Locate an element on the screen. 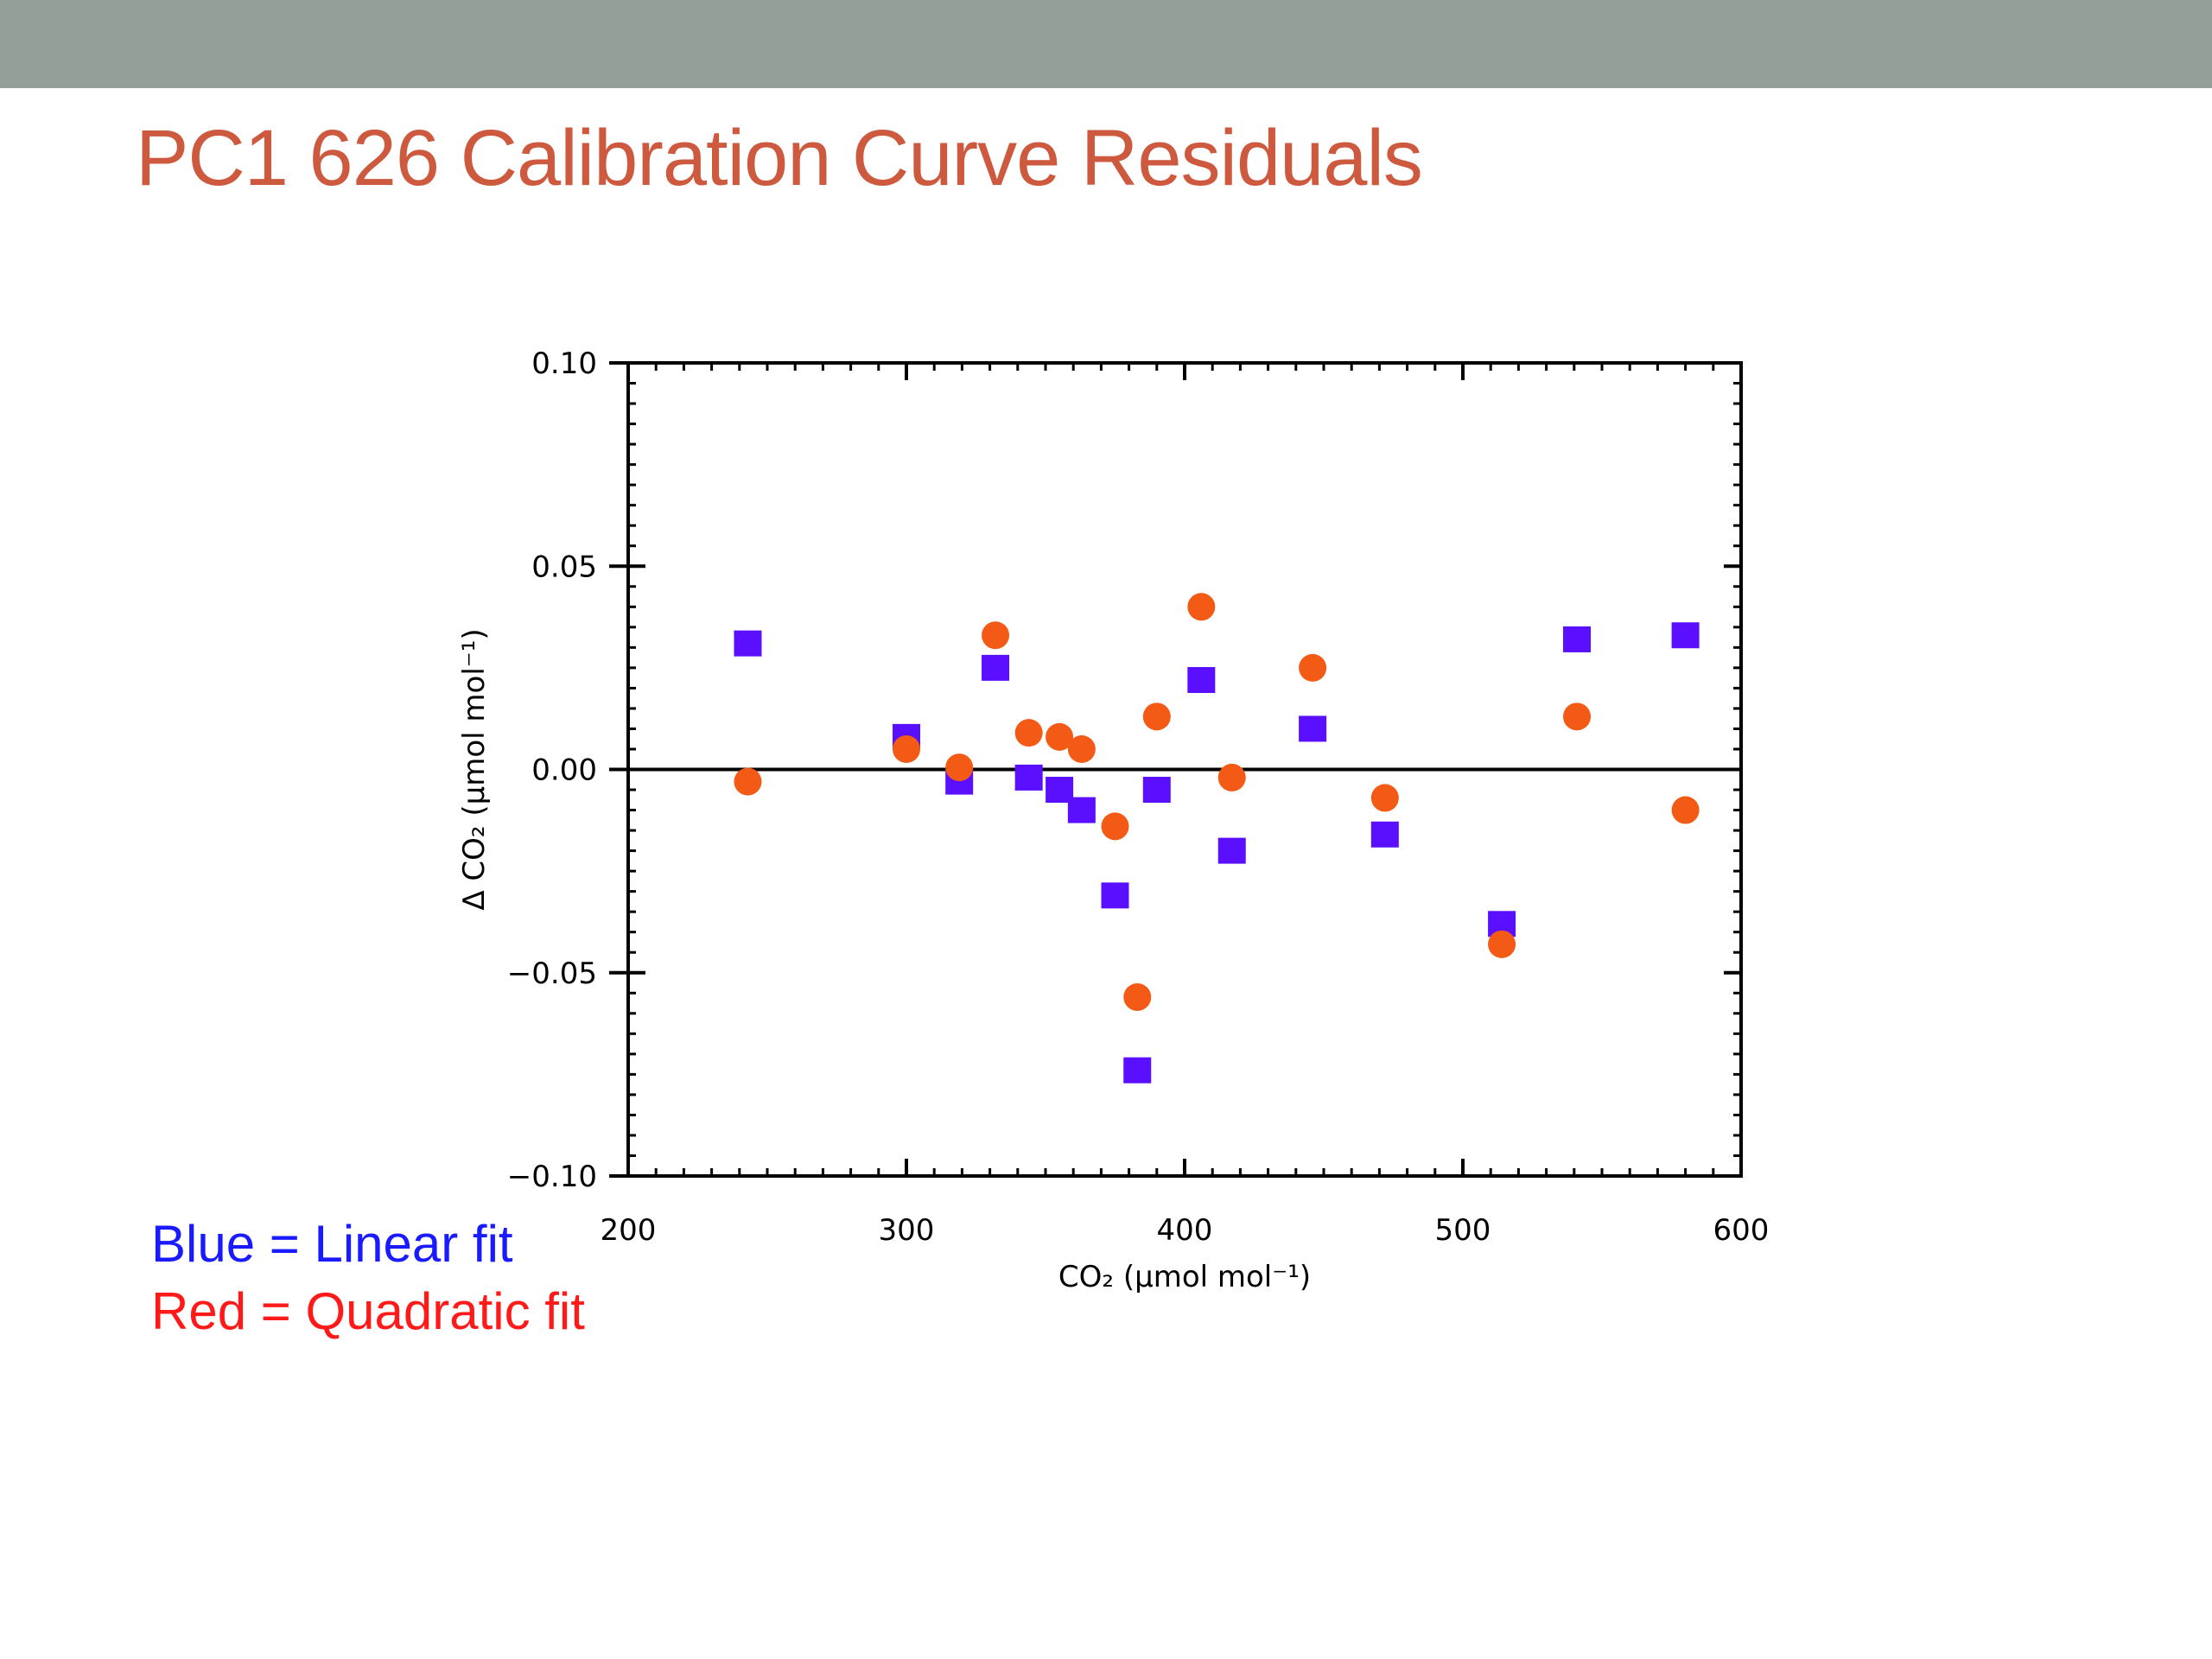 The width and height of the screenshot is (2212, 1659). x-tick-label: 400 is located at coordinates (1185, 1230).